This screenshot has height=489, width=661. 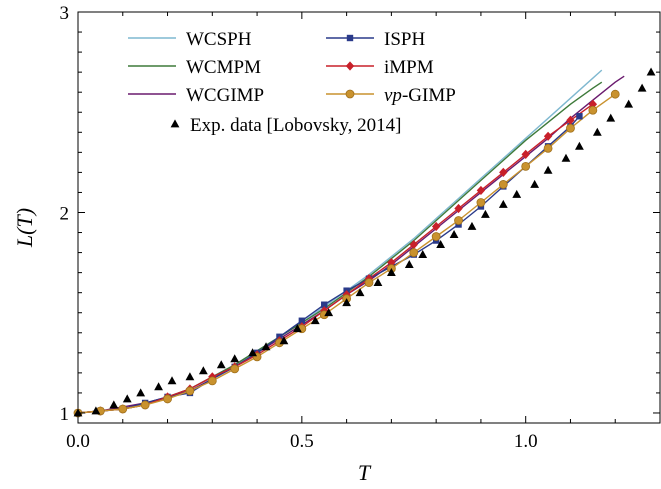 What do you see at coordinates (404, 39) in the screenshot?
I see `legend-label-3: ISPH` at bounding box center [404, 39].